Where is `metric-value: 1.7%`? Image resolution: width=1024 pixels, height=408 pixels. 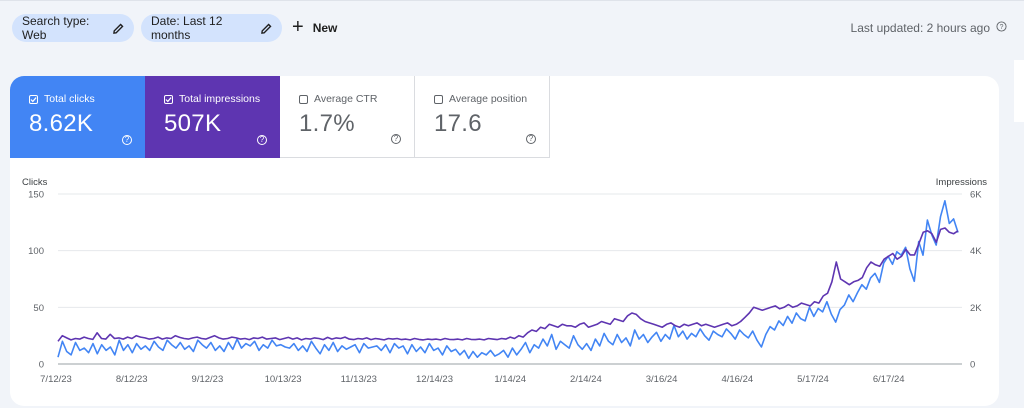 metric-value: 1.7% is located at coordinates (327, 123).